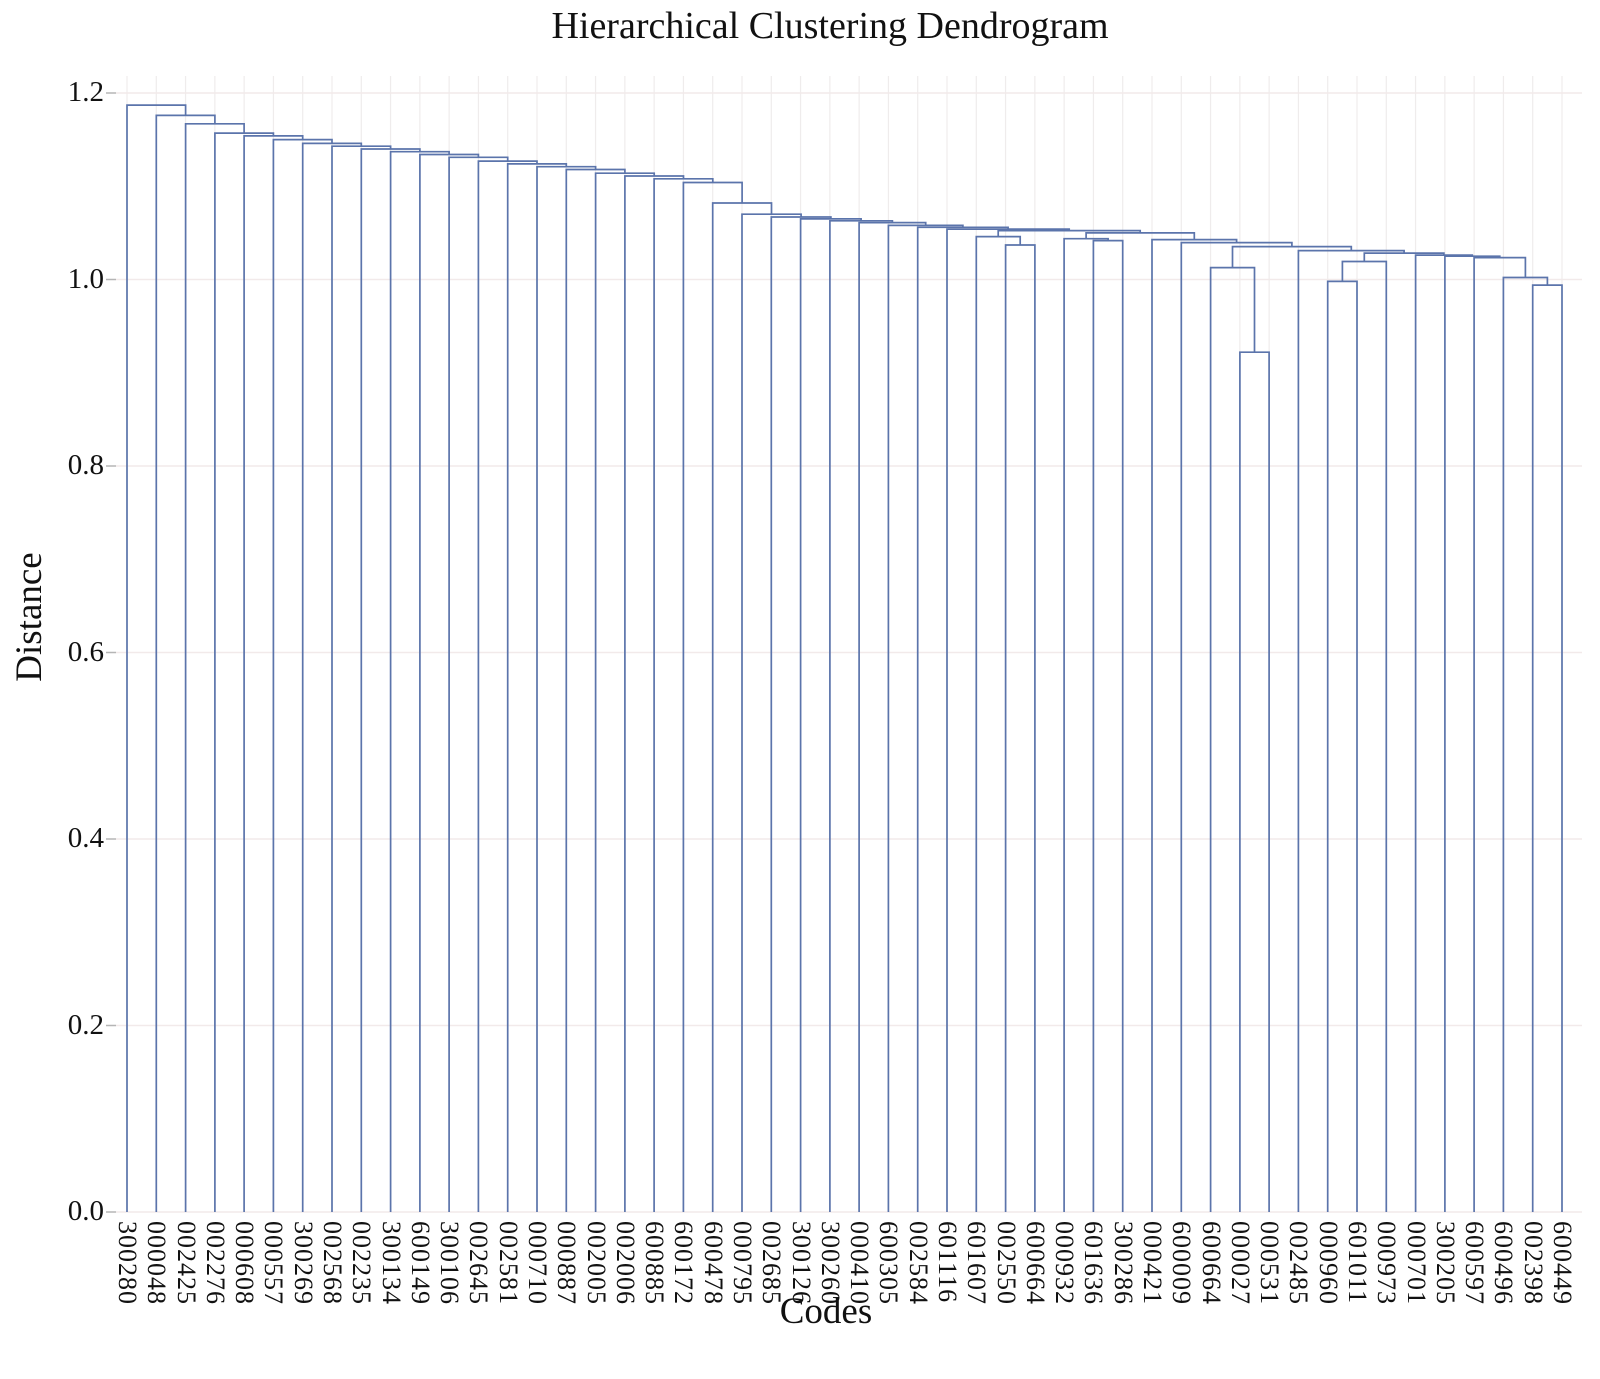 This screenshot has height=1379, width=1600. Describe the element at coordinates (1270, 1263) in the screenshot. I see `x-tick-label: 000531` at that location.